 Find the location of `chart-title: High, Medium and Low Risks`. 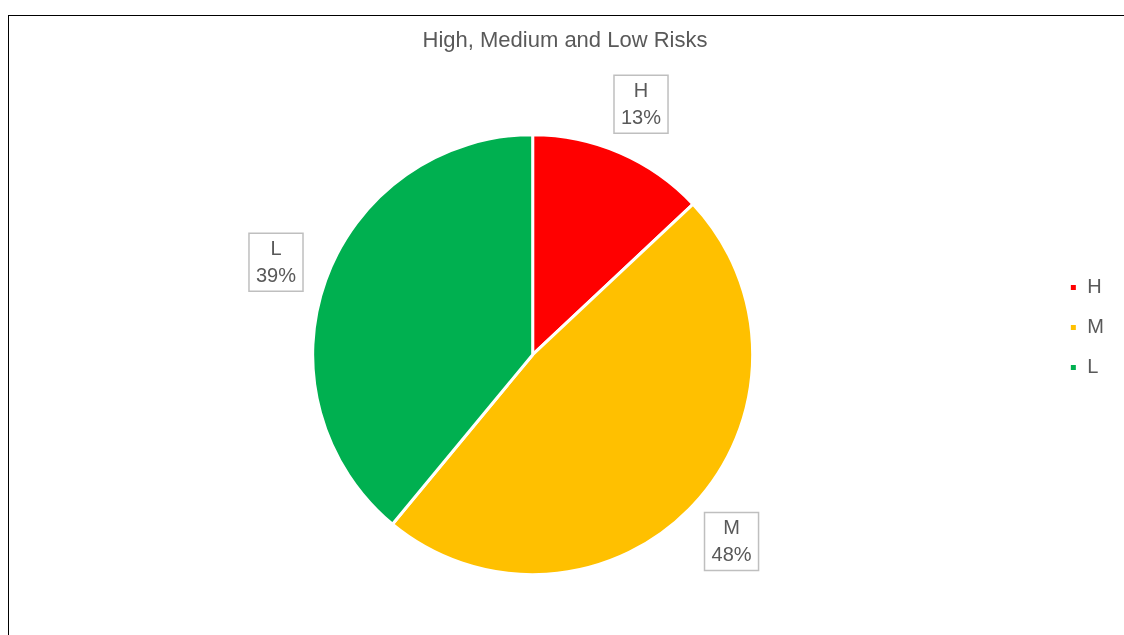

chart-title: High, Medium and Low Risks is located at coordinates (565, 40).